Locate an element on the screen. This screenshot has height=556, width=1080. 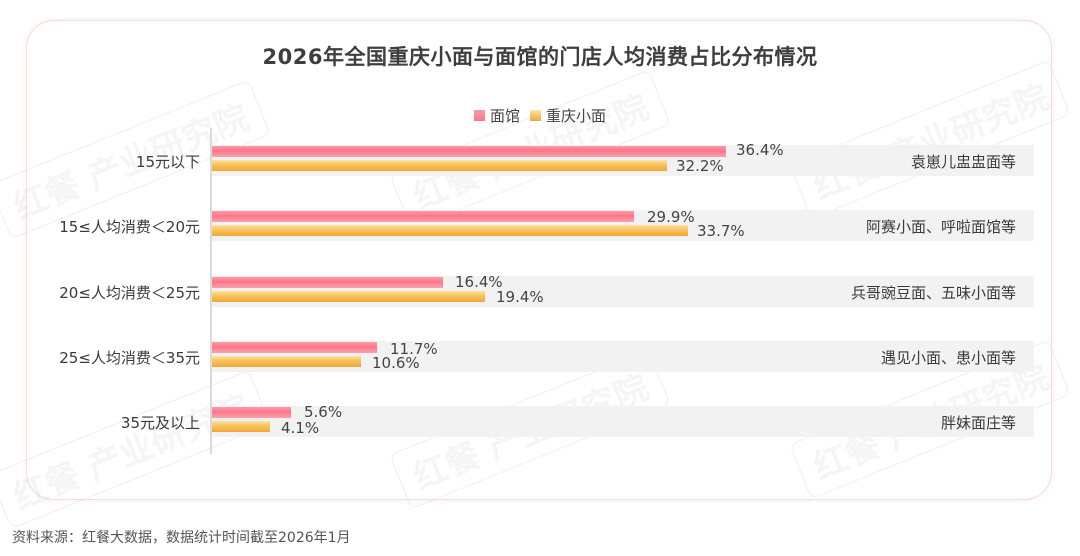
value-label-chongqing-noodles: 19.4% is located at coordinates (520, 297).